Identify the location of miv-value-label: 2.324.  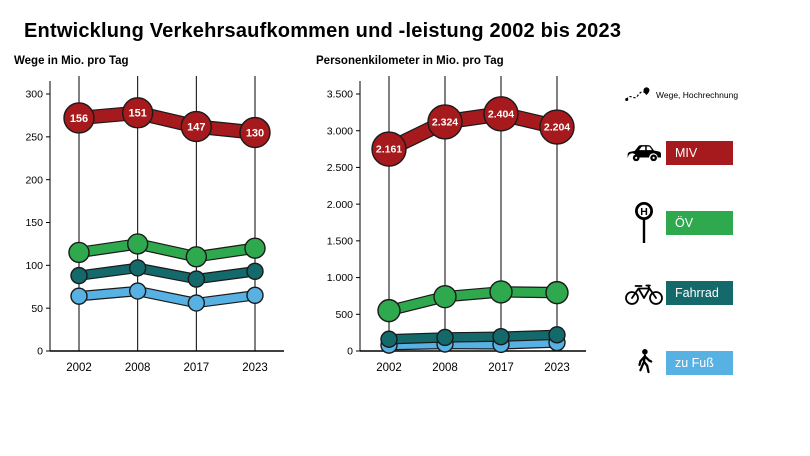
(445, 123).